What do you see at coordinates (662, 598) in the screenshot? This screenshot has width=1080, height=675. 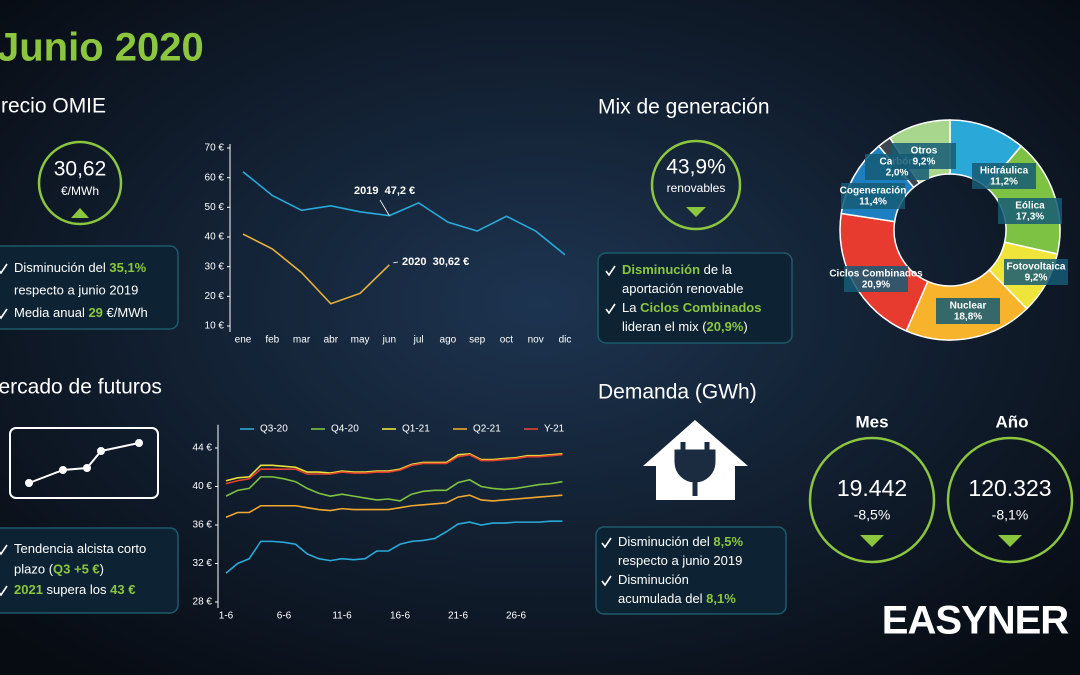 I see `note-text: acumulada del` at bounding box center [662, 598].